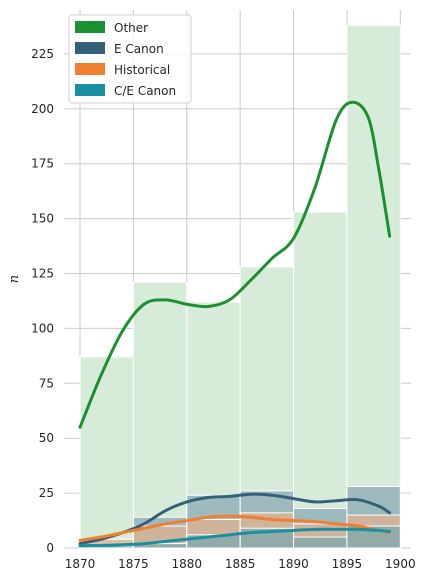 This screenshot has height=582, width=421. I want to click on y-tick-label: 50, so click(46, 438).